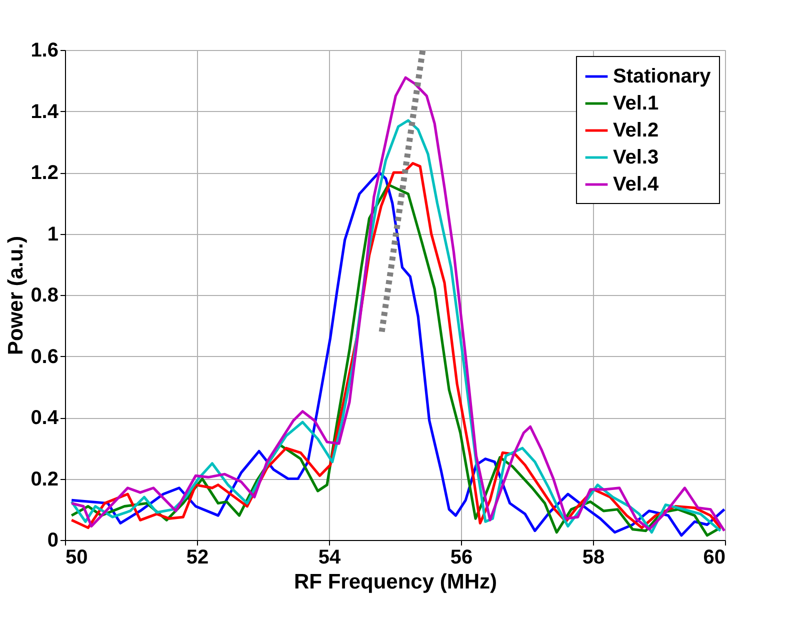 Image resolution: width=805 pixels, height=634 pixels. I want to click on y-axis-title: Power (a.u.), so click(16, 296).